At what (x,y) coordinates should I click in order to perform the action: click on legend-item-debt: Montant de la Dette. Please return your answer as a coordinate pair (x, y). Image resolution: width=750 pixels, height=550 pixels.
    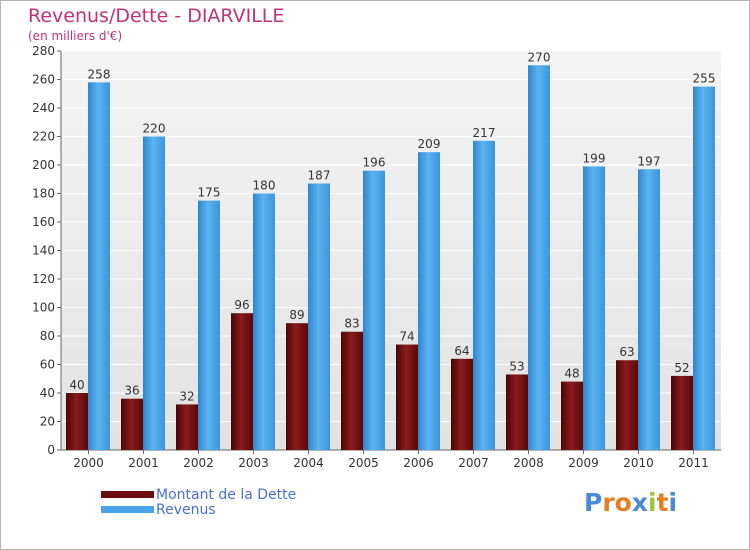
    Looking at the image, I should click on (199, 494).